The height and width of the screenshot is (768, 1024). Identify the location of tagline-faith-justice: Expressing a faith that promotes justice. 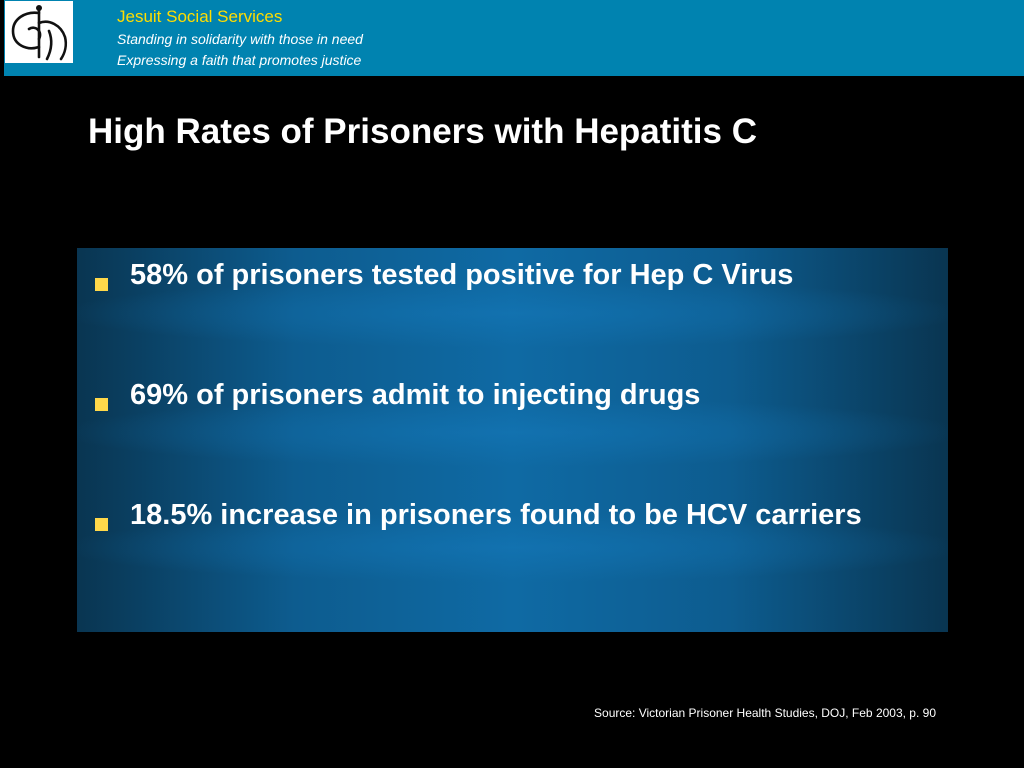
(239, 60).